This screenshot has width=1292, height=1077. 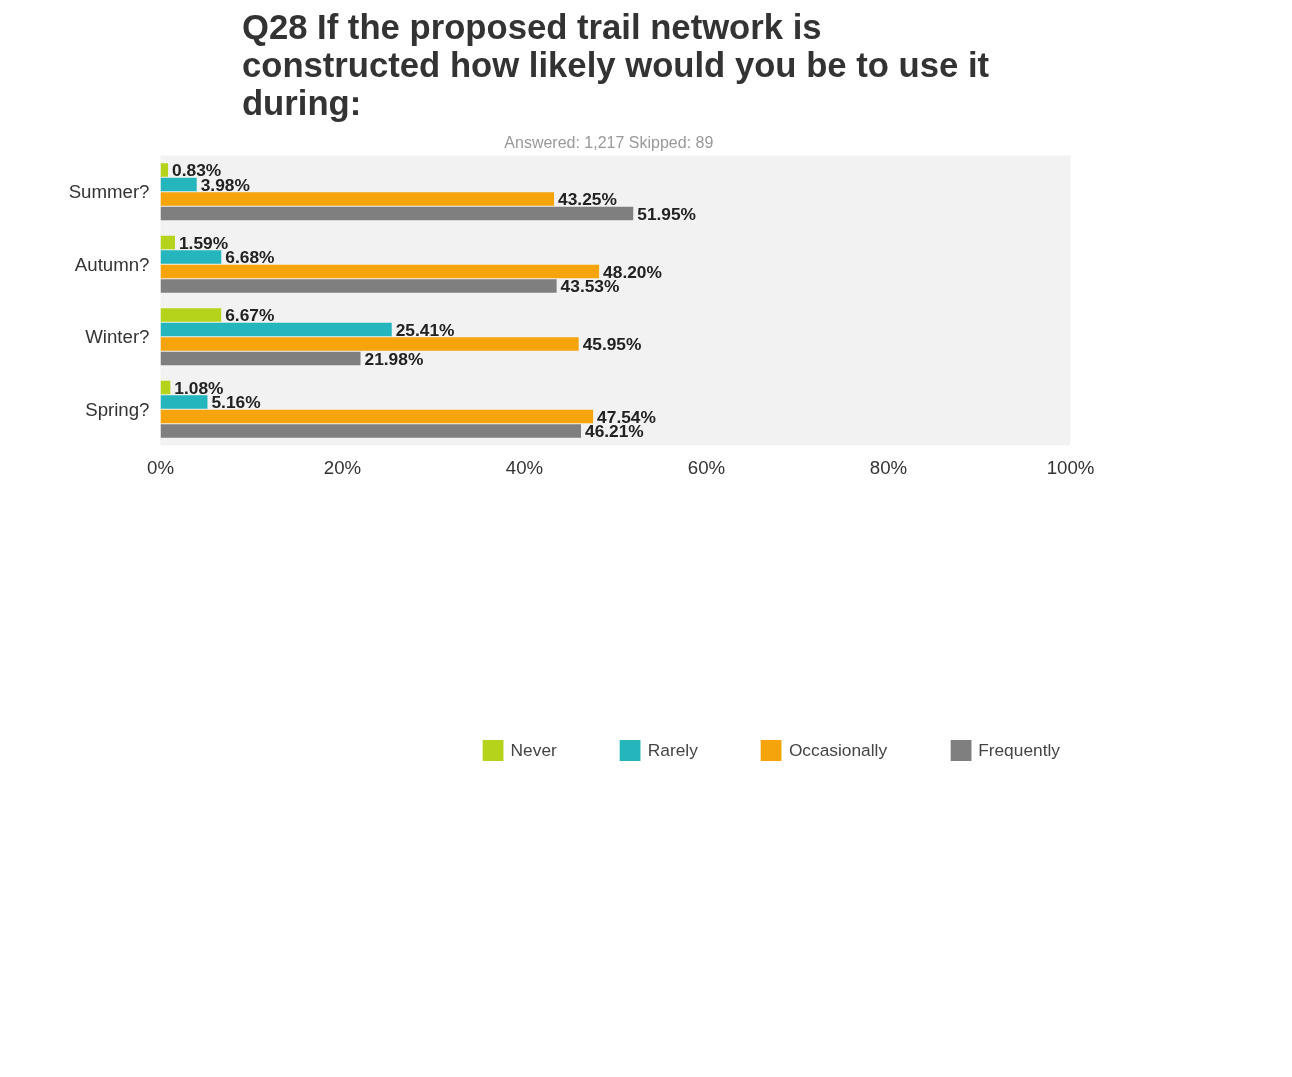 I want to click on chart-title: Q28 If the proposed trail network is constructed how likely would you be to use it during:, so click(x=615, y=64).